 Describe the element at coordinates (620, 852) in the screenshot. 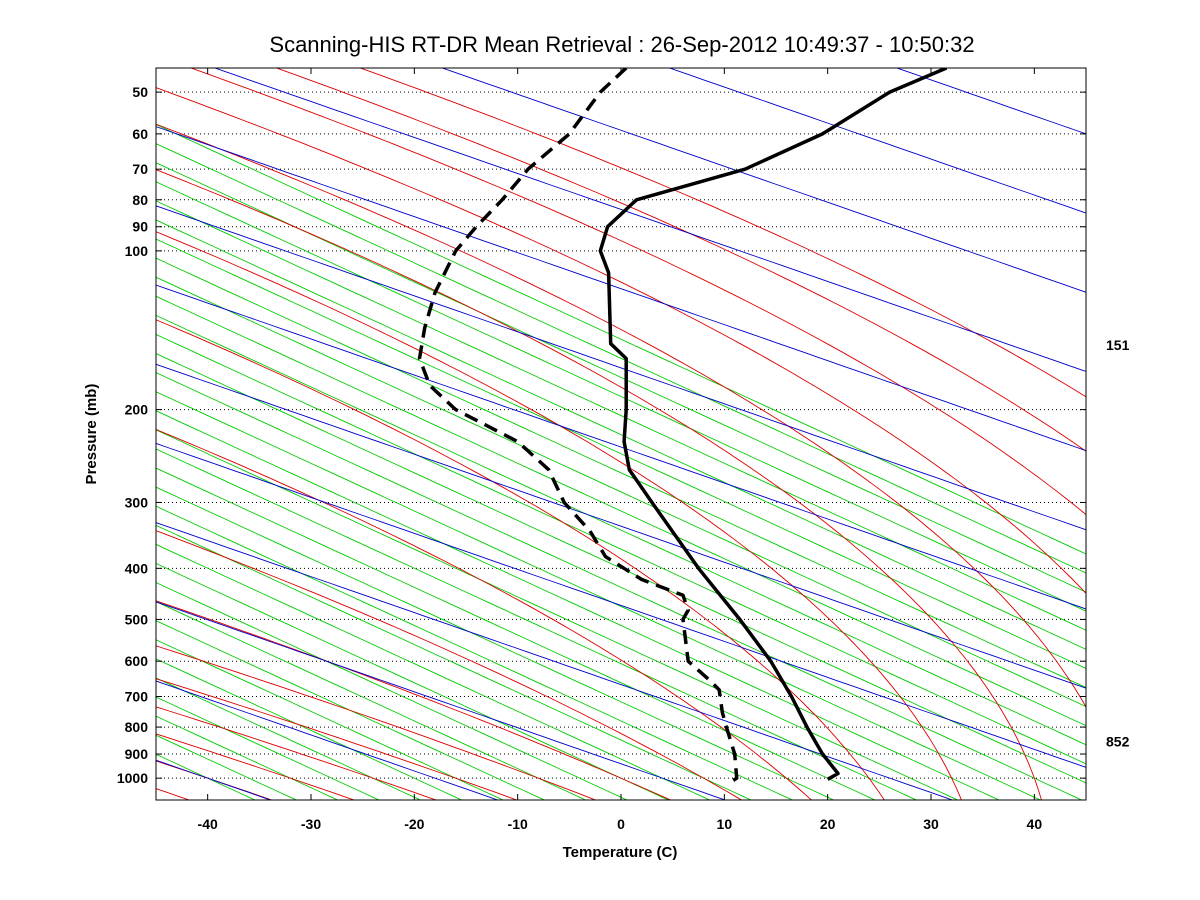

I see `x-axis-label: Temperature (C)` at that location.